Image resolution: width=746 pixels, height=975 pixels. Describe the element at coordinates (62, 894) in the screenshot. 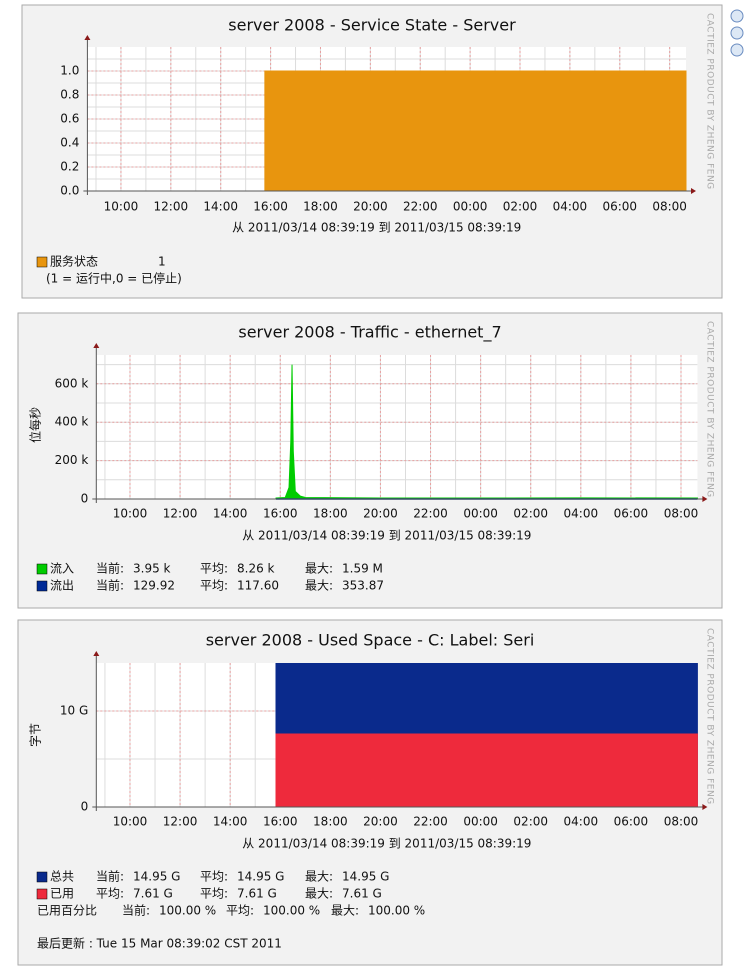

I see `legend-label: 已用` at that location.